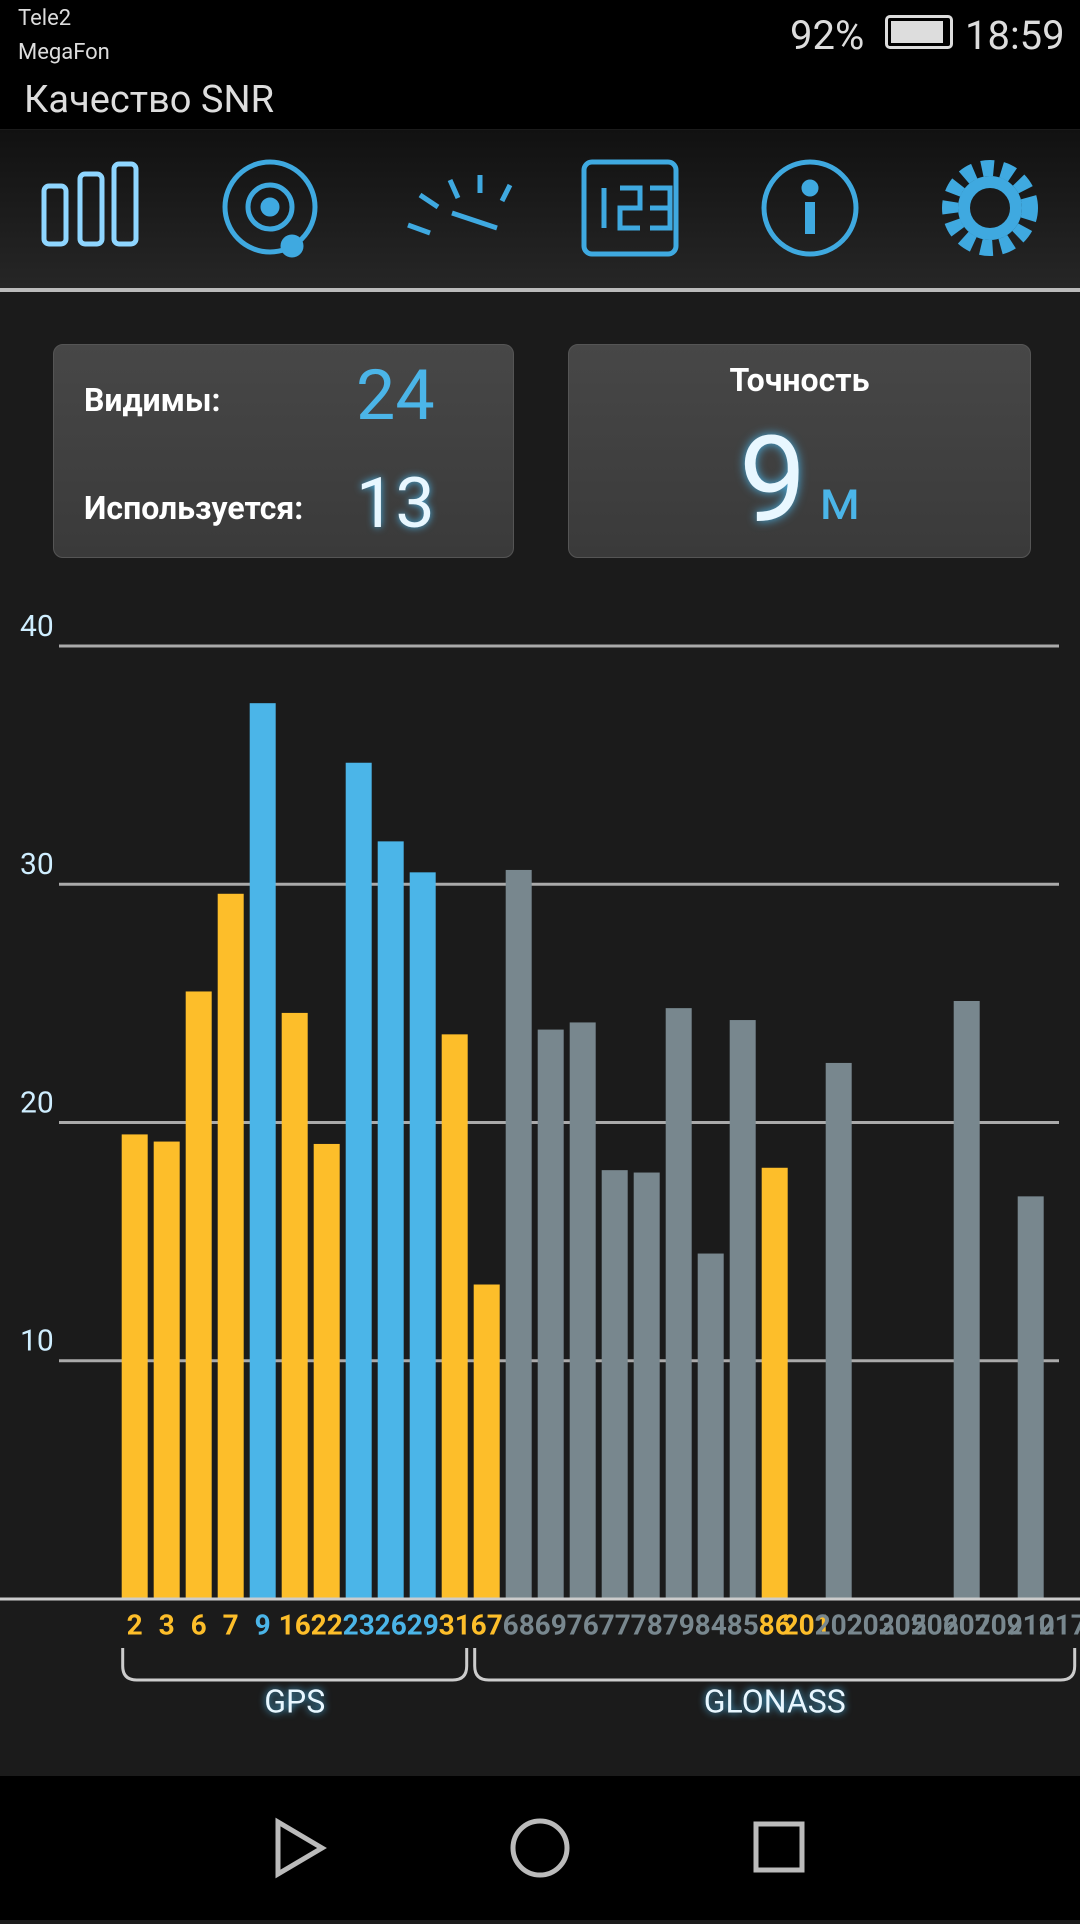 This screenshot has height=1924, width=1080. What do you see at coordinates (615, 1624) in the screenshot?
I see `x-tick-label: 77` at bounding box center [615, 1624].